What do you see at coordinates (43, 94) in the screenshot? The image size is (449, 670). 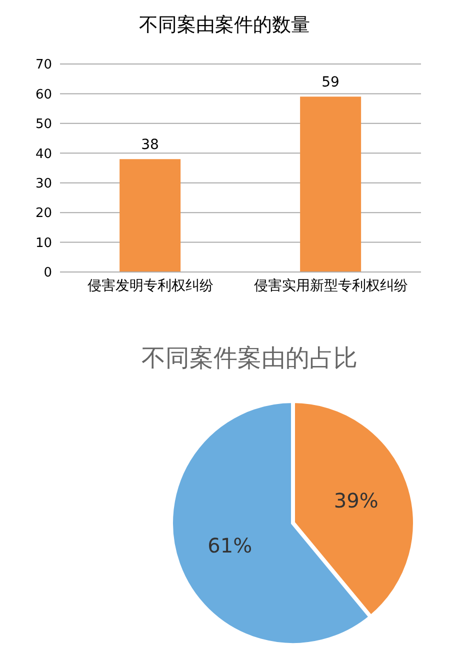 I see `y-tick-label: 60` at bounding box center [43, 94].